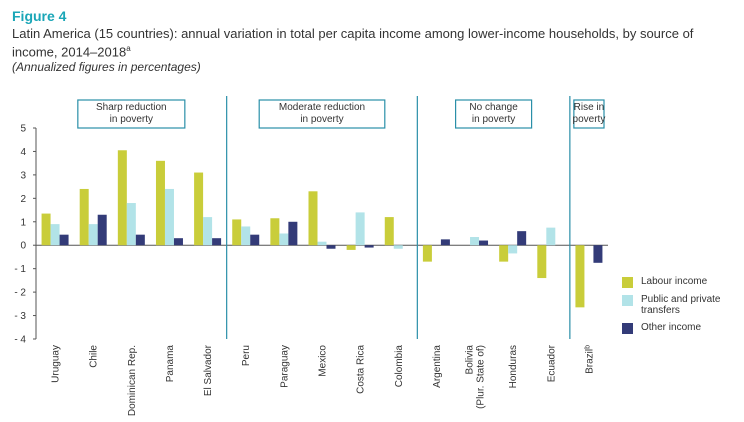  Describe the element at coordinates (20, 316) in the screenshot. I see `y-tick-label: - 3` at that location.